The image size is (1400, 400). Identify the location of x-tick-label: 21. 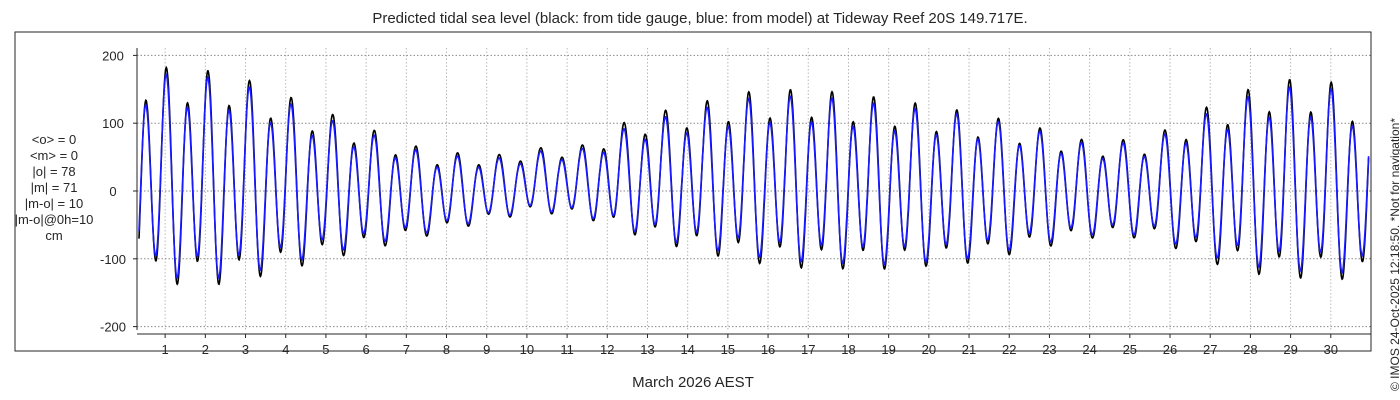
(969, 349).